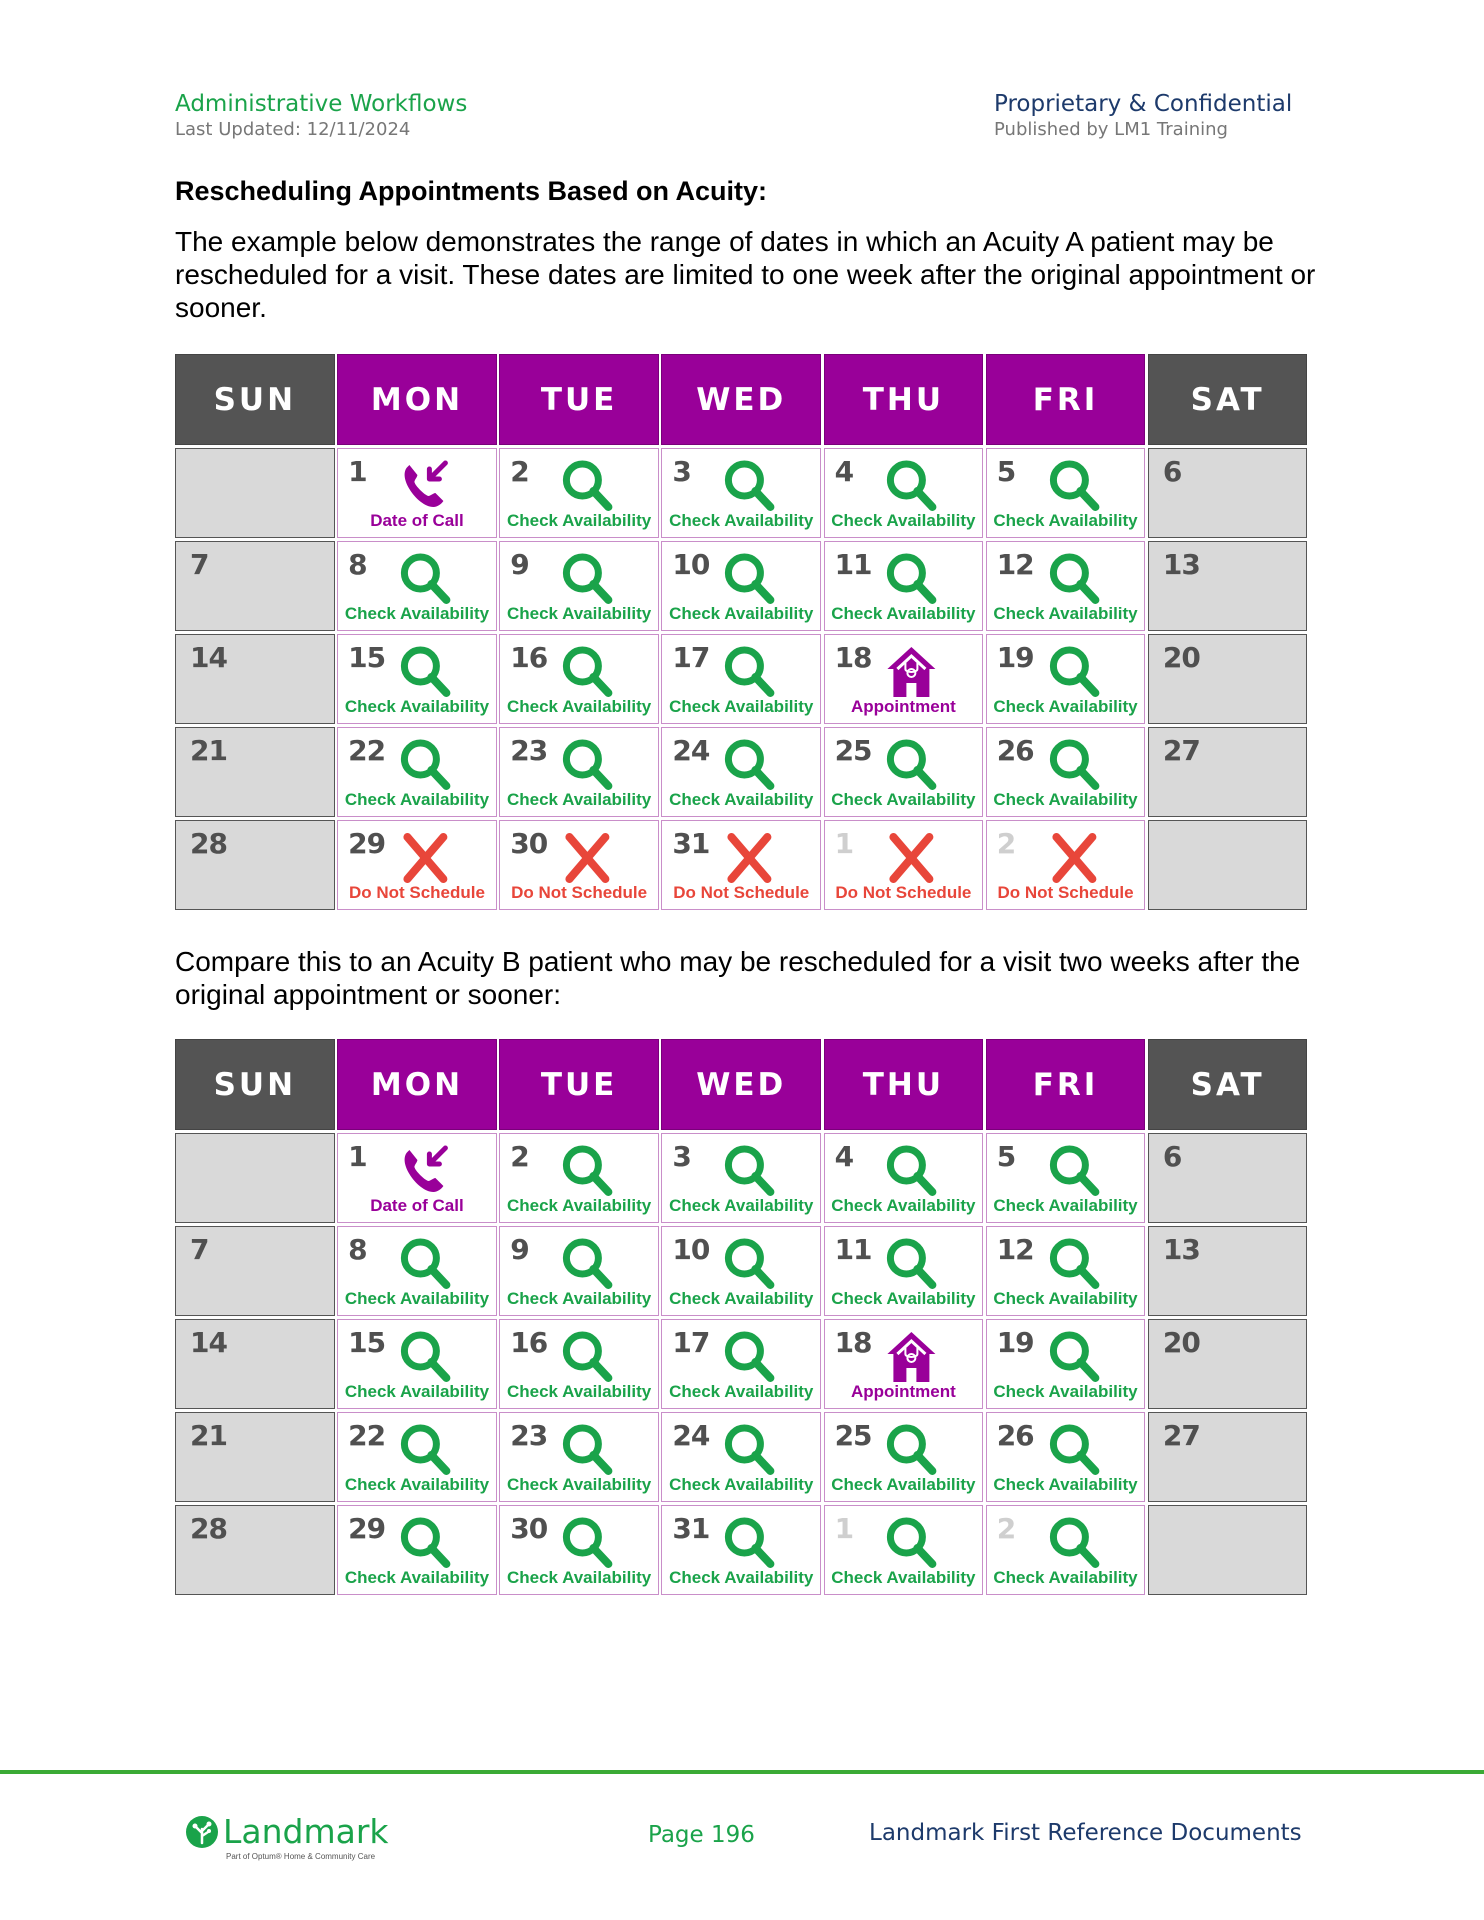 Image resolution: width=1484 pixels, height=1920 pixels. I want to click on calendar-day-cell: 18 Appointment, so click(903, 679).